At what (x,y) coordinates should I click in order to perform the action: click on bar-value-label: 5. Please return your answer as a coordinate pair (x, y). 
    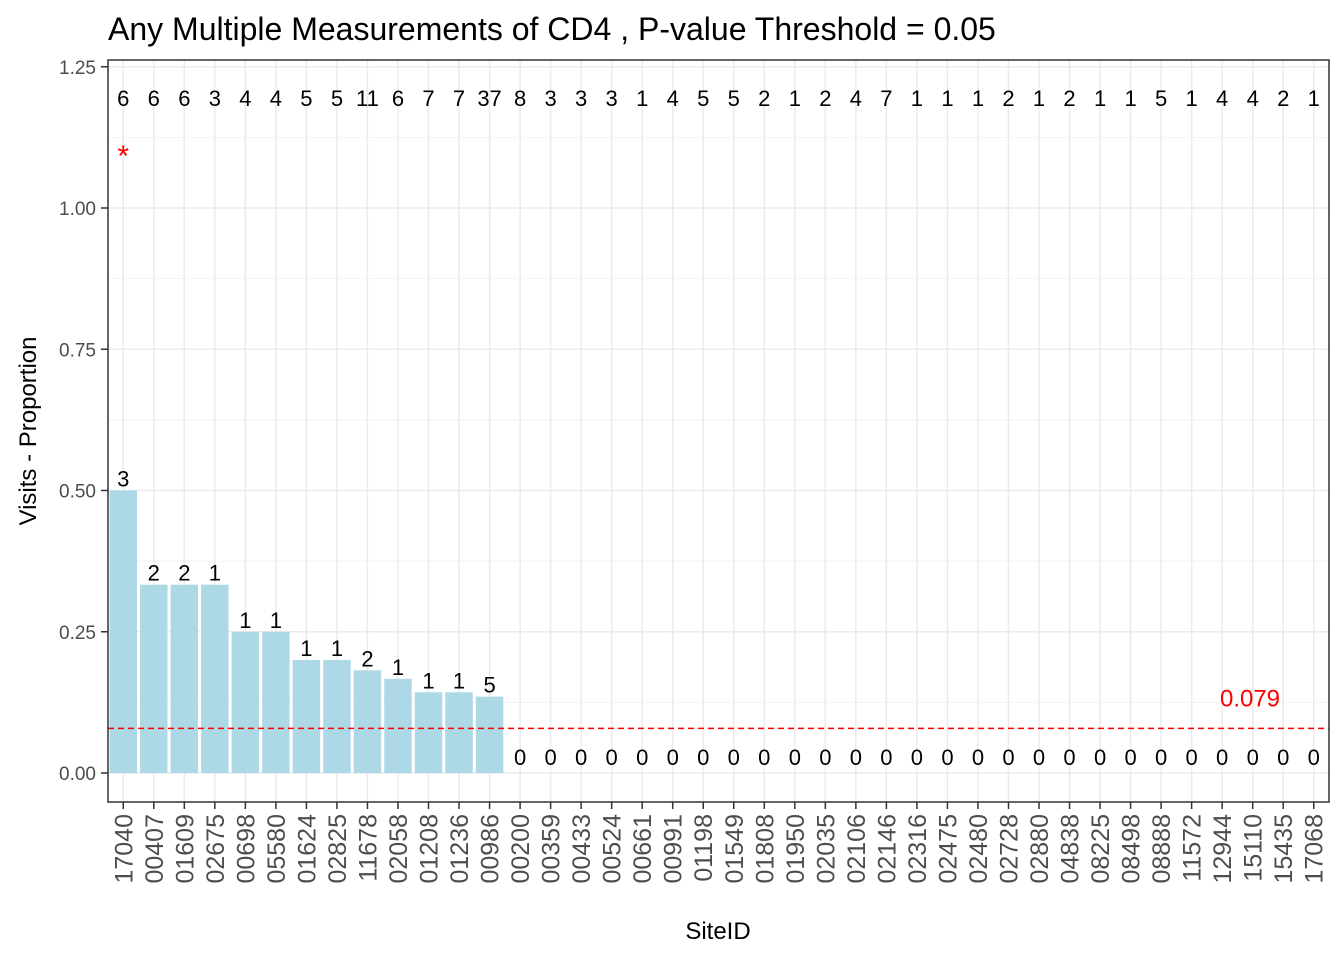
    Looking at the image, I should click on (489, 685).